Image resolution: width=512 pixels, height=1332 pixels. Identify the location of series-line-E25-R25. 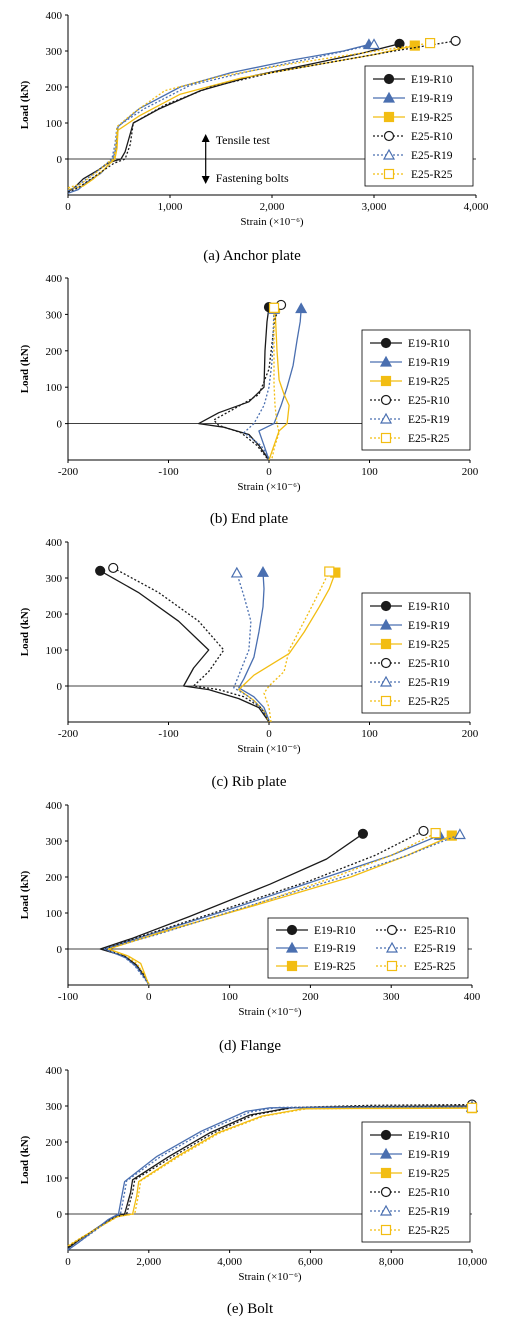
(271, 908).